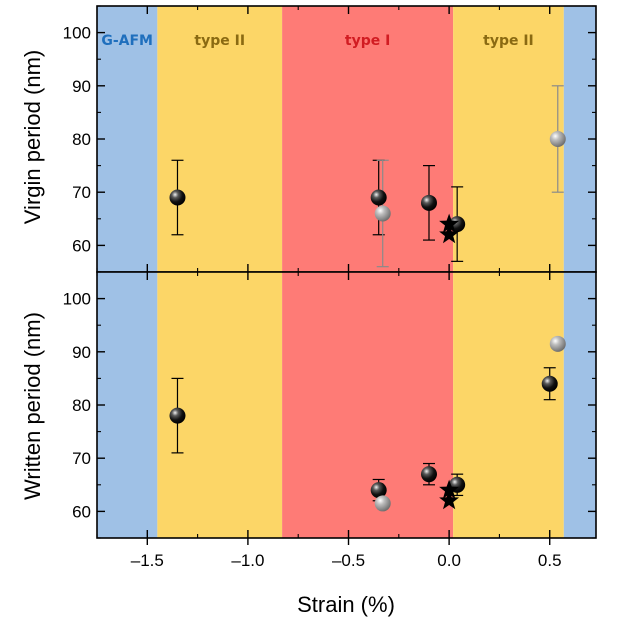 This screenshot has height=626, width=626. What do you see at coordinates (508, 41) in the screenshot?
I see `region-label-3: type II` at bounding box center [508, 41].